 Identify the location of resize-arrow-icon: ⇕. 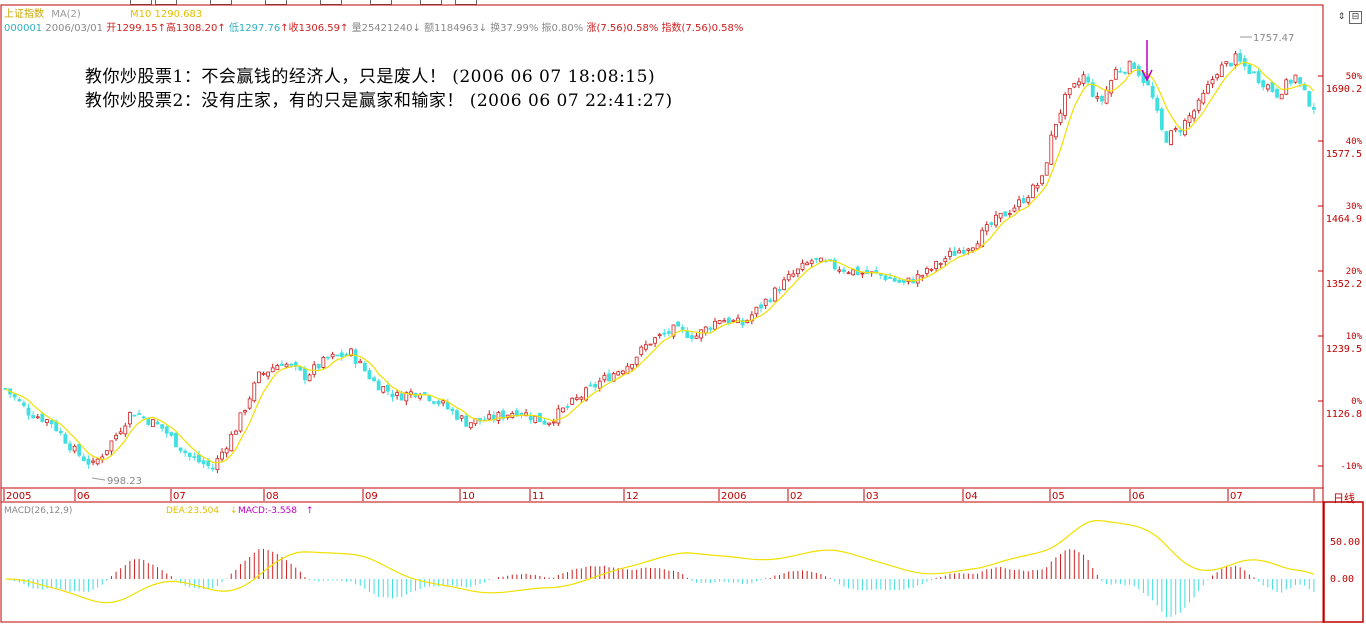
(1341, 17).